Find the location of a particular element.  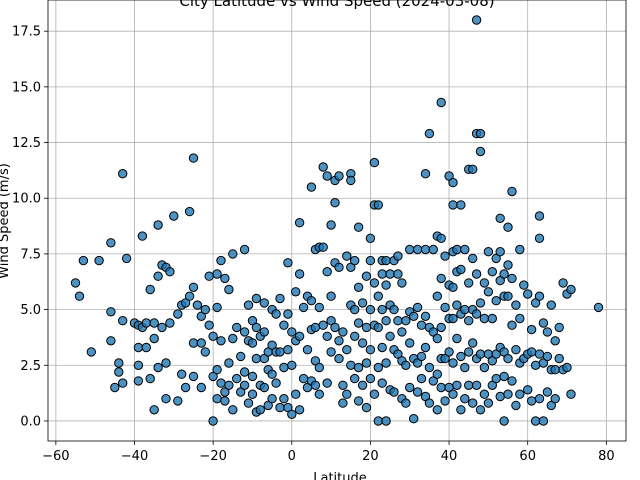

y-tick-label: 17.5 is located at coordinates (26, 32).